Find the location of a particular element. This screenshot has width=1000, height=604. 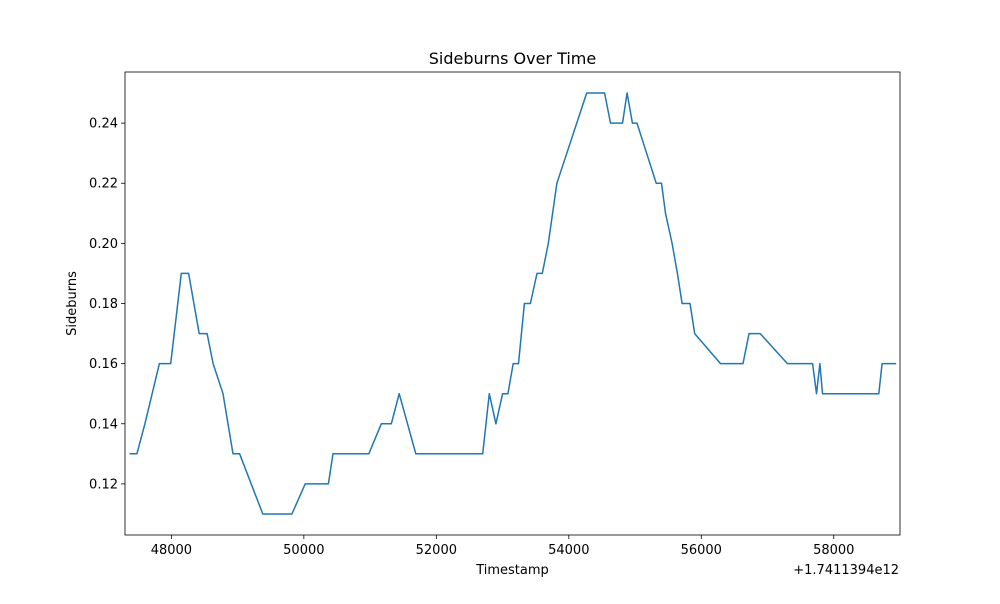

x-axis: 48000 50000 52000 54000 56000 58000 is located at coordinates (502, 546).